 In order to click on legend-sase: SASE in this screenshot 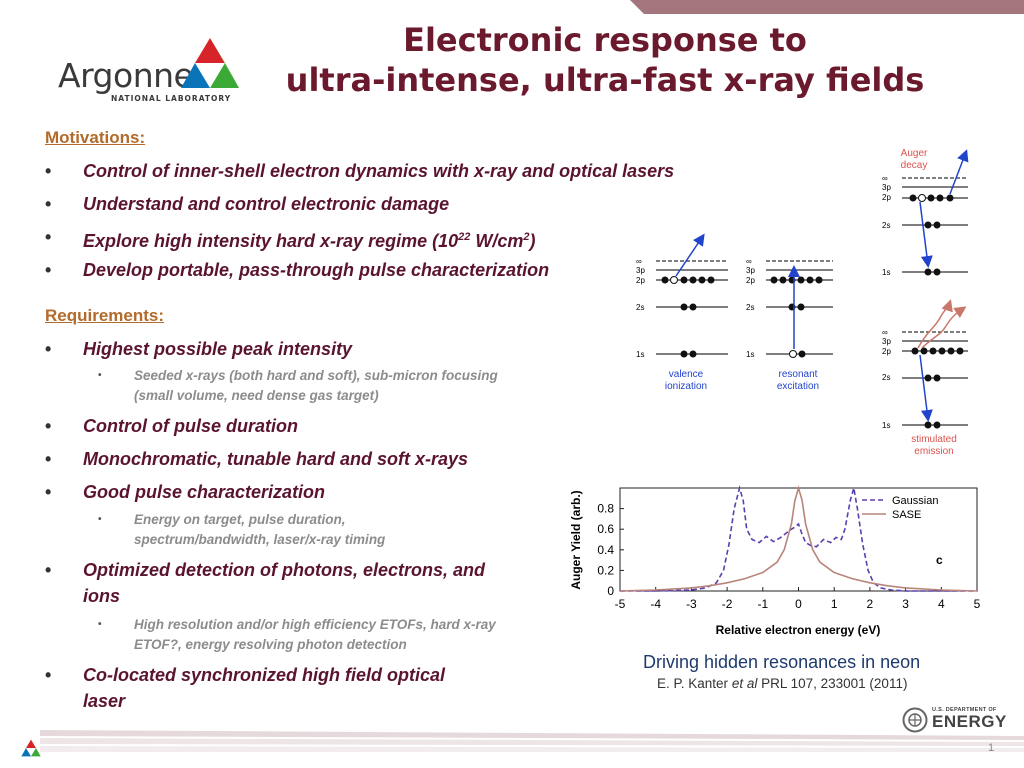, I will do `click(906, 515)`.